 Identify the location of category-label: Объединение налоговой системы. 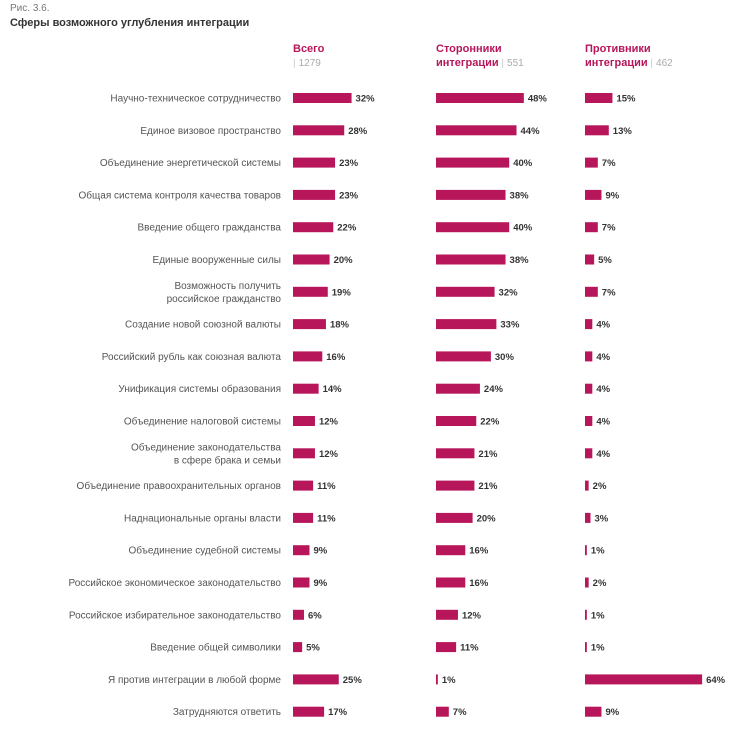
(202, 422).